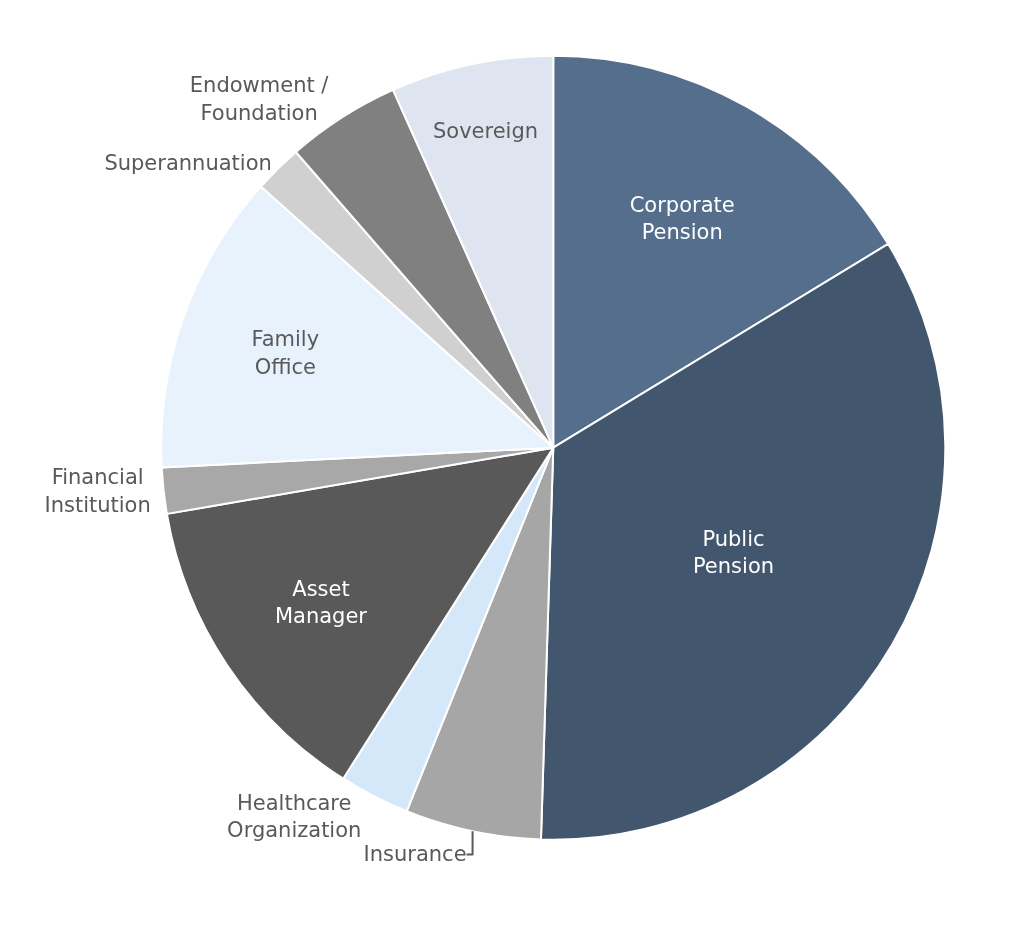 This screenshot has height=931, width=1024. Describe the element at coordinates (285, 353) in the screenshot. I see `slice-label: Family Office` at that location.